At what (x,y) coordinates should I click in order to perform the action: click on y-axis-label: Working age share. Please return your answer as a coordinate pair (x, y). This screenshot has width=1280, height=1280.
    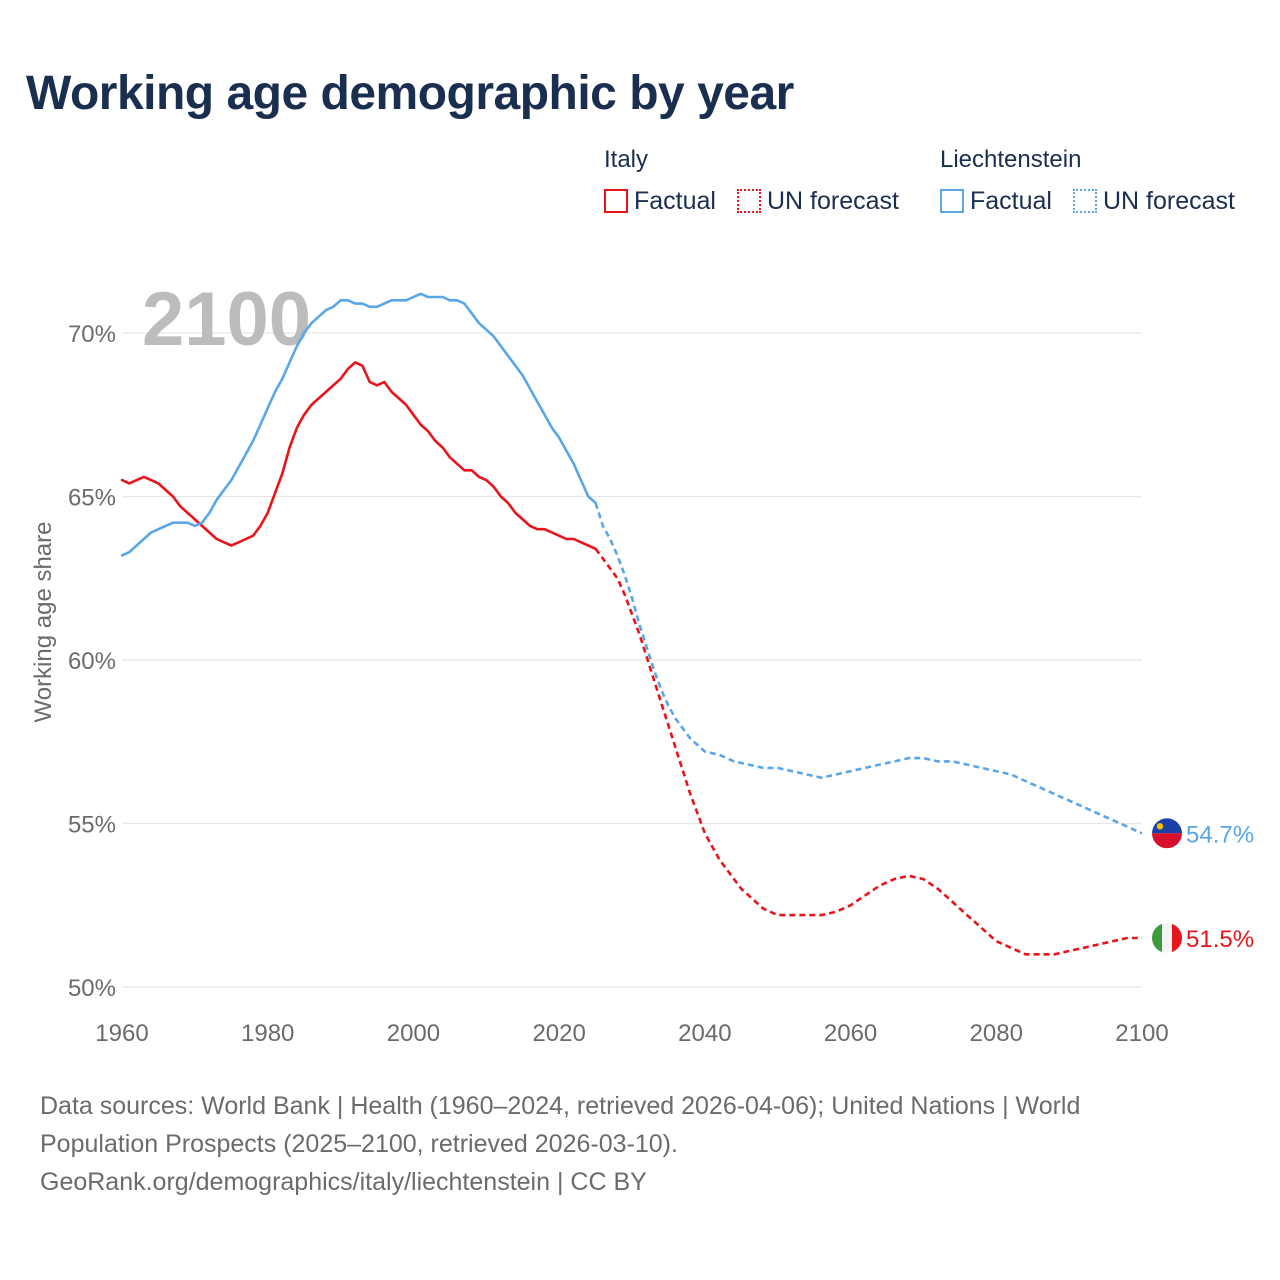
    Looking at the image, I should click on (43, 622).